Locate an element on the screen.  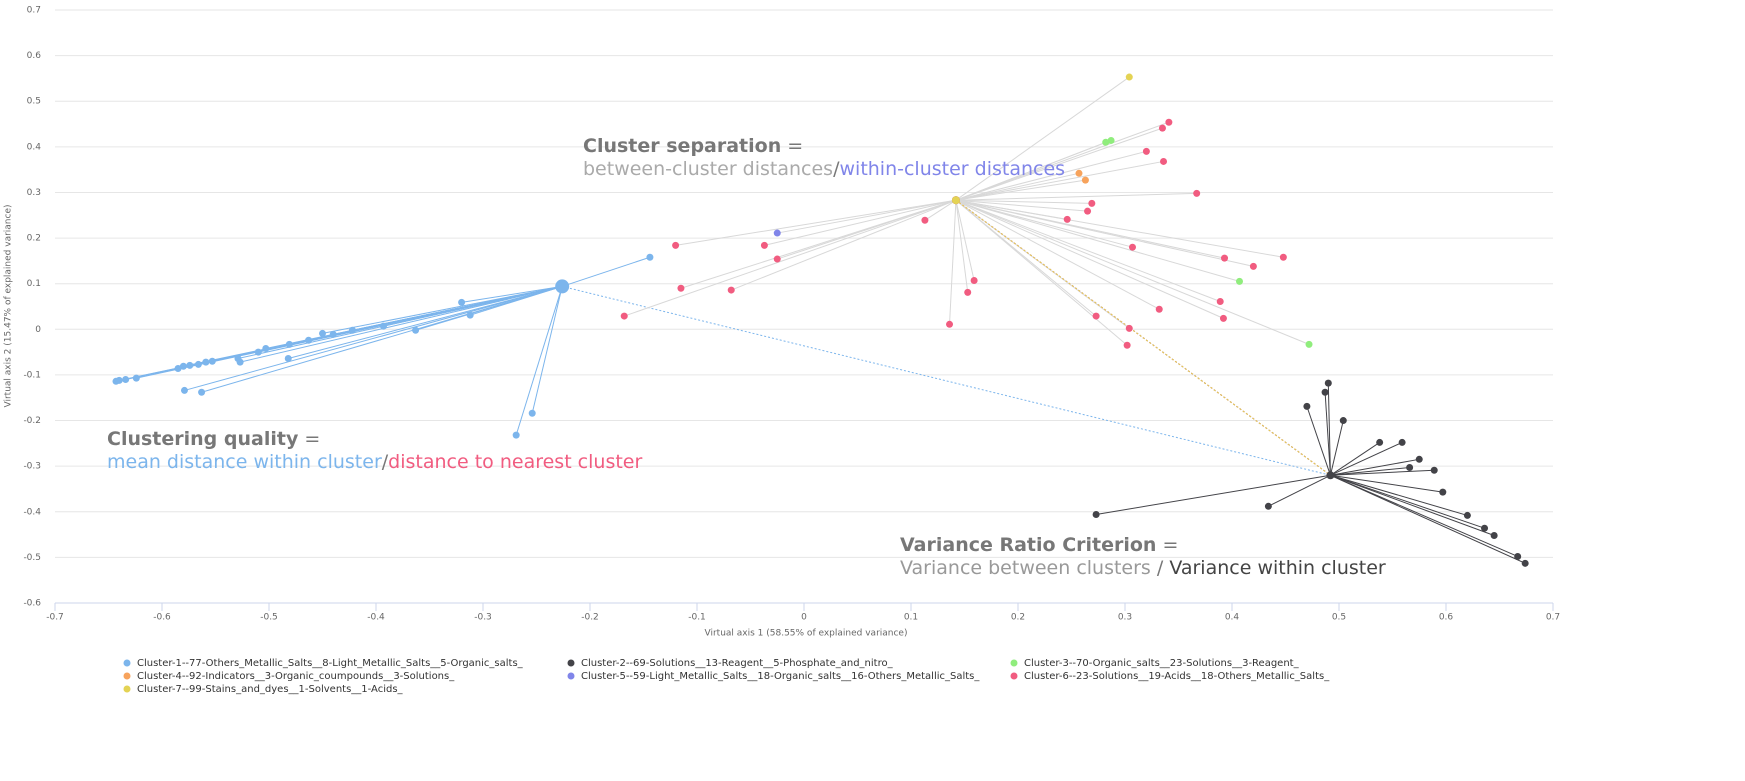
annotation-part: mean distance within cluster is located at coordinates (244, 462).